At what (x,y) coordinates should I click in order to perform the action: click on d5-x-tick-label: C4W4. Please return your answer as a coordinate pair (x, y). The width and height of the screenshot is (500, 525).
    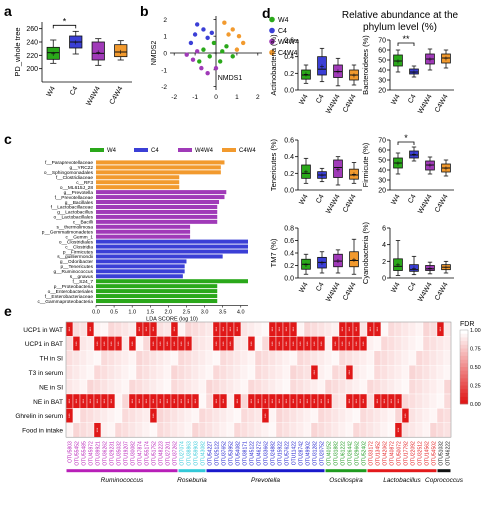
    Looking at the image, I should click on (442, 291).